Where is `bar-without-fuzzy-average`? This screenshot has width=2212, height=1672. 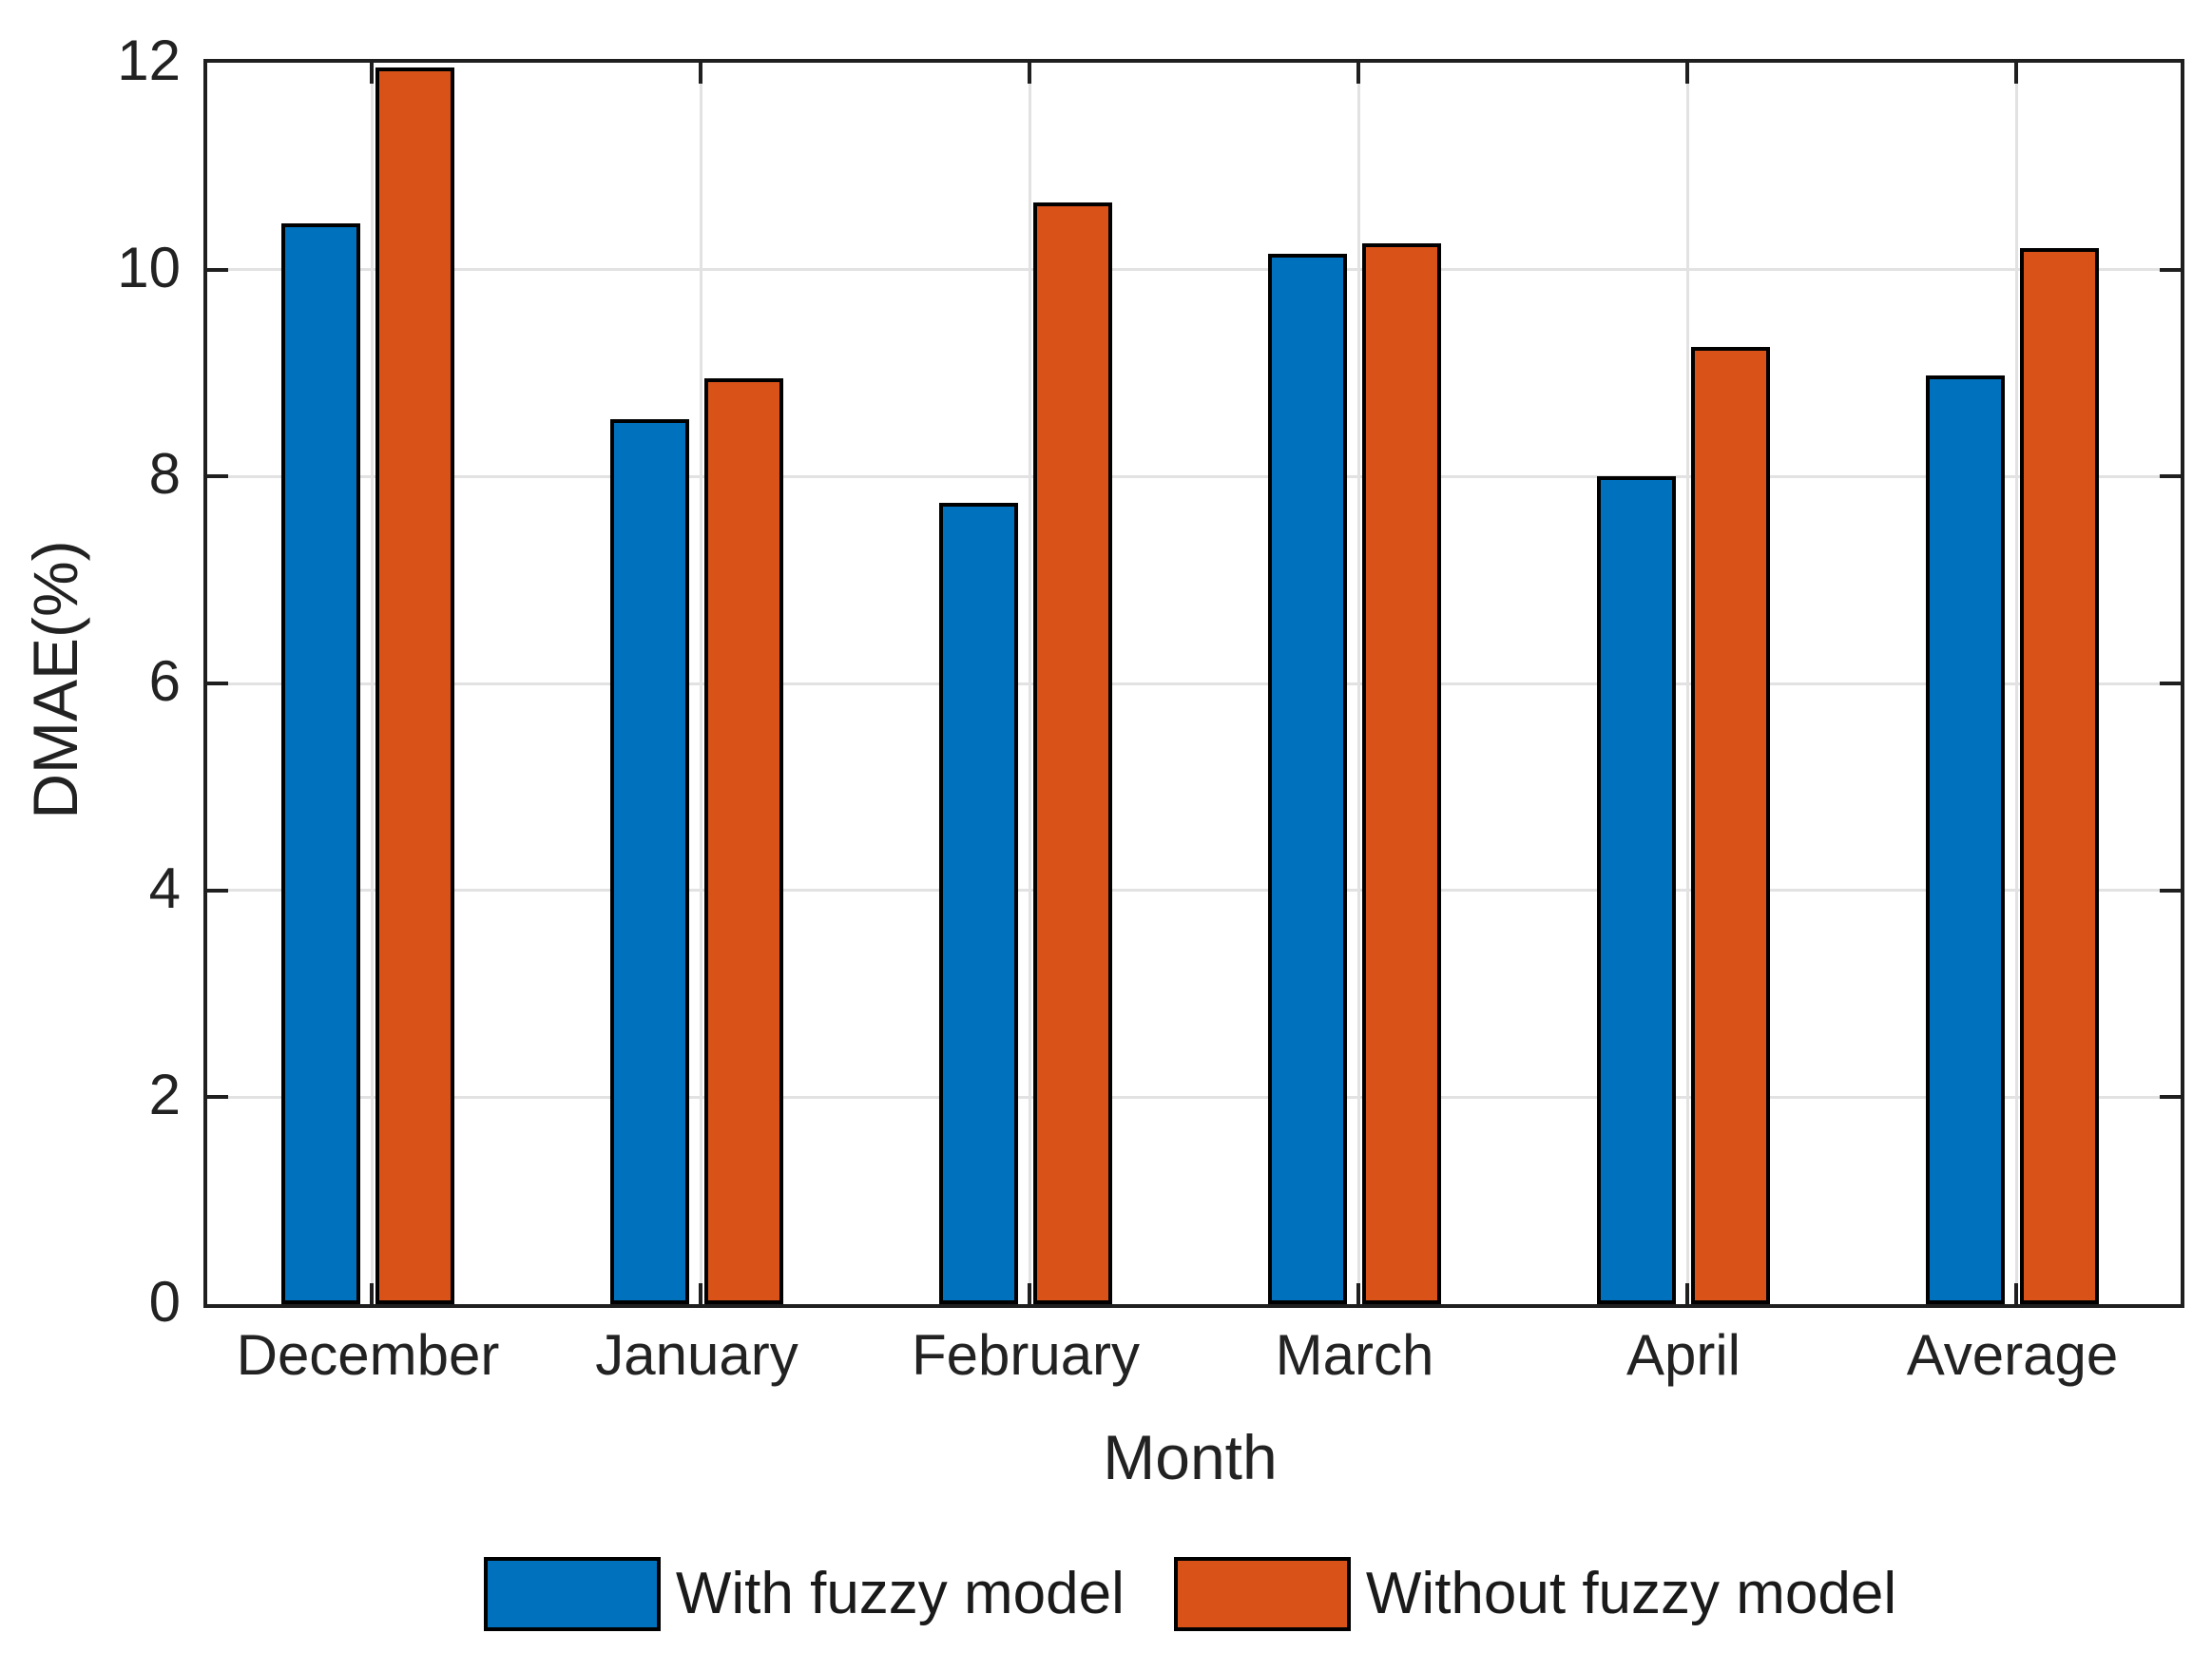 bar-without-fuzzy-average is located at coordinates (2059, 775).